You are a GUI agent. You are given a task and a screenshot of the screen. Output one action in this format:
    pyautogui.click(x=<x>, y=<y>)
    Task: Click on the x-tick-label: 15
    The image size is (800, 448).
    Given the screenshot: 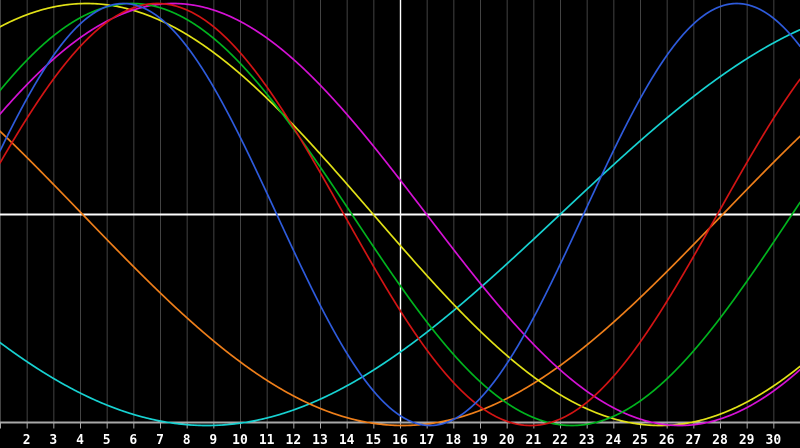 What is the action you would take?
    pyautogui.click(x=374, y=440)
    